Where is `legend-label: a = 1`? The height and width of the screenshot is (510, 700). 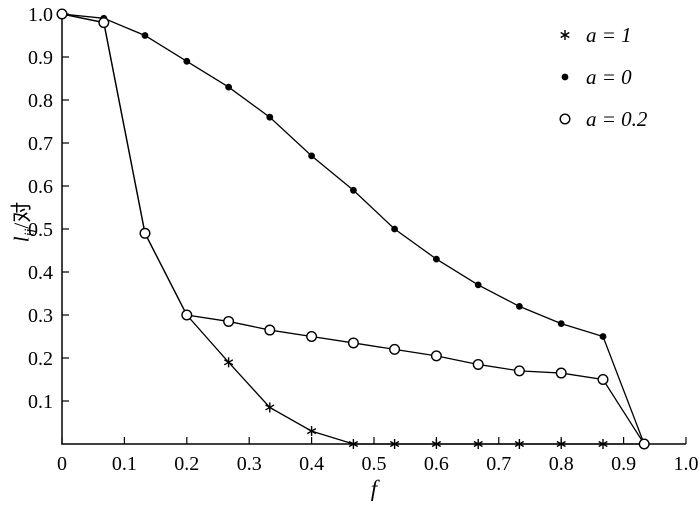
legend-label: a = 1 is located at coordinates (609, 34).